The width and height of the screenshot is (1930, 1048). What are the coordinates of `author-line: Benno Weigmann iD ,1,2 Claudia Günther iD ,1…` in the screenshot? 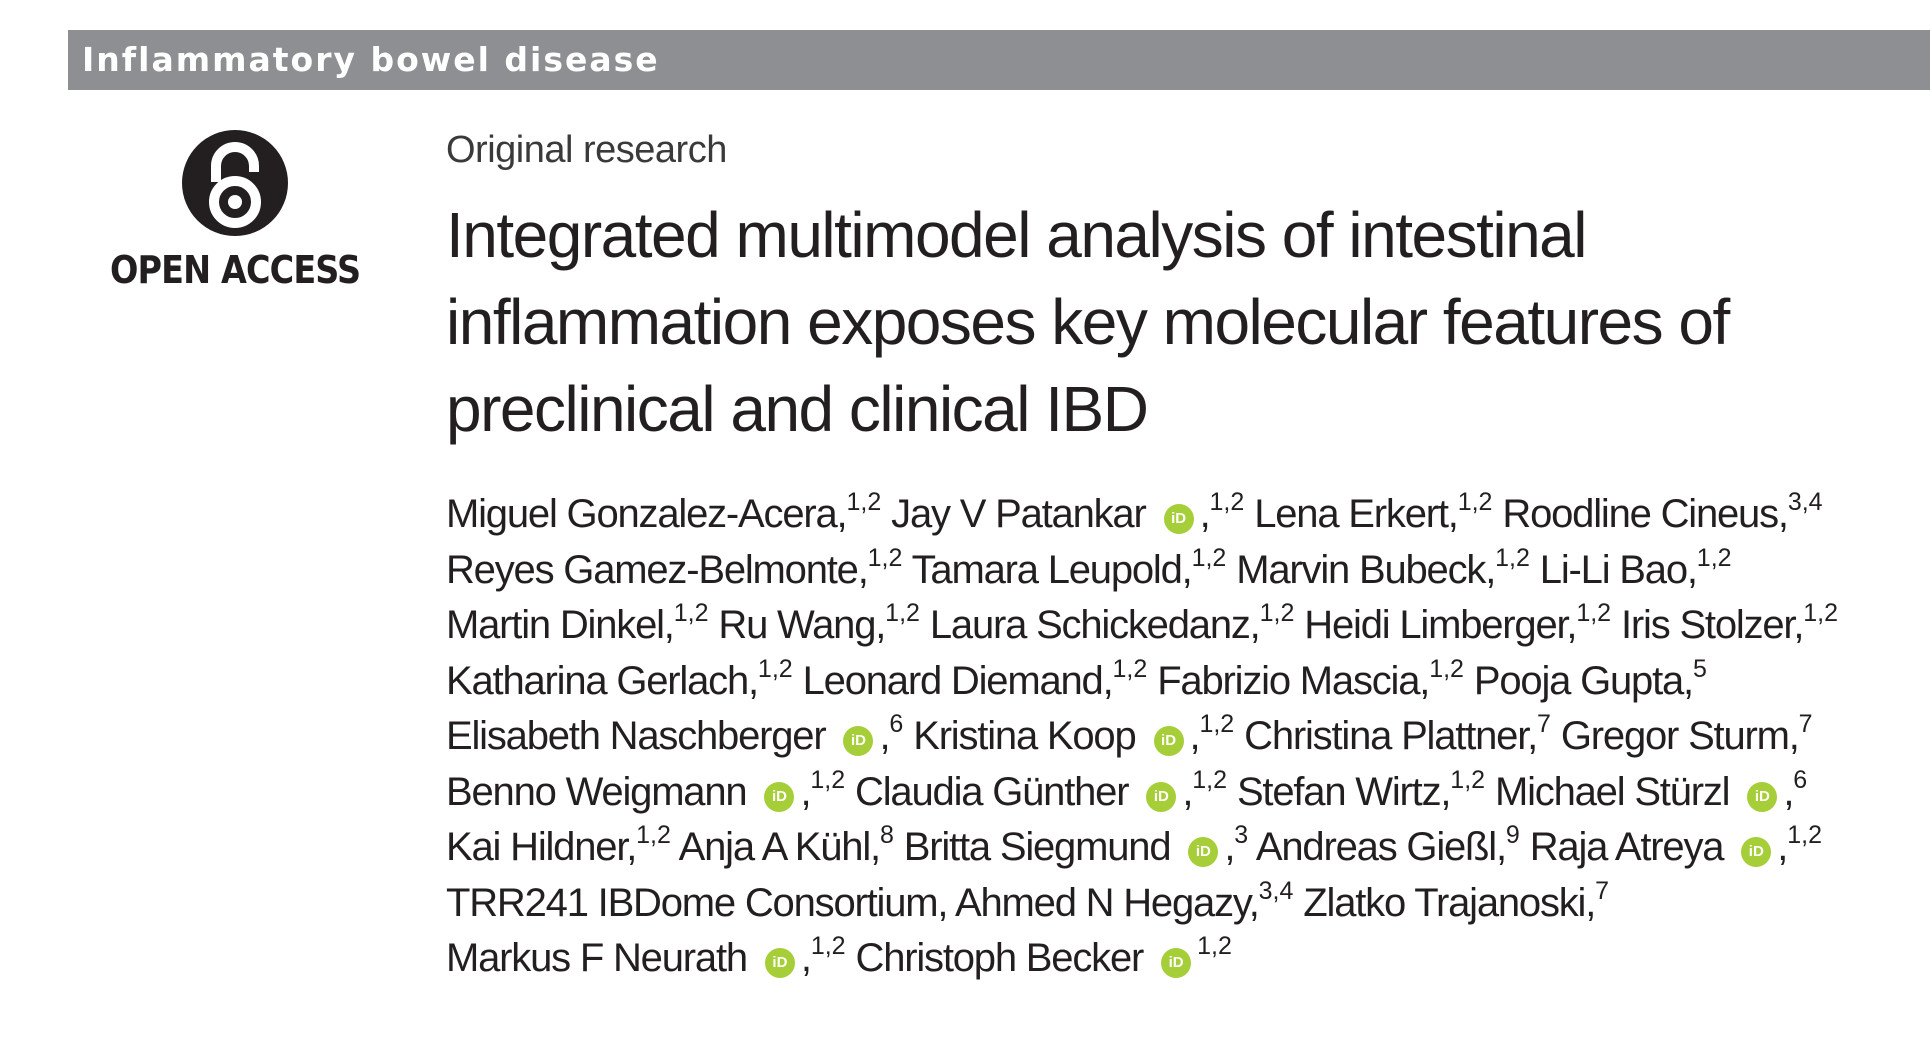 It's located at (1176, 793).